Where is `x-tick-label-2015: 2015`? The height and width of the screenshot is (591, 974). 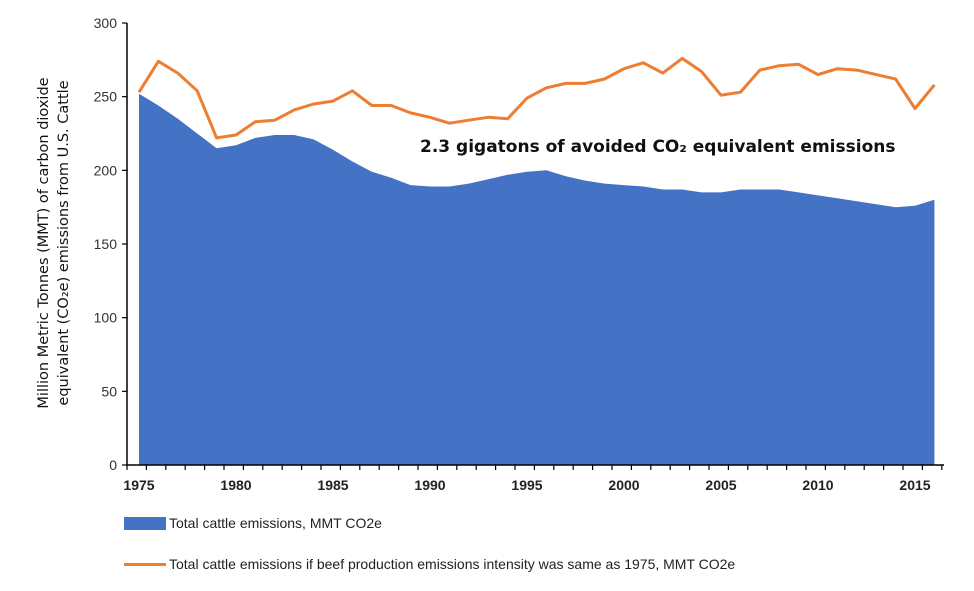
x-tick-label-2015: 2015 is located at coordinates (914, 485).